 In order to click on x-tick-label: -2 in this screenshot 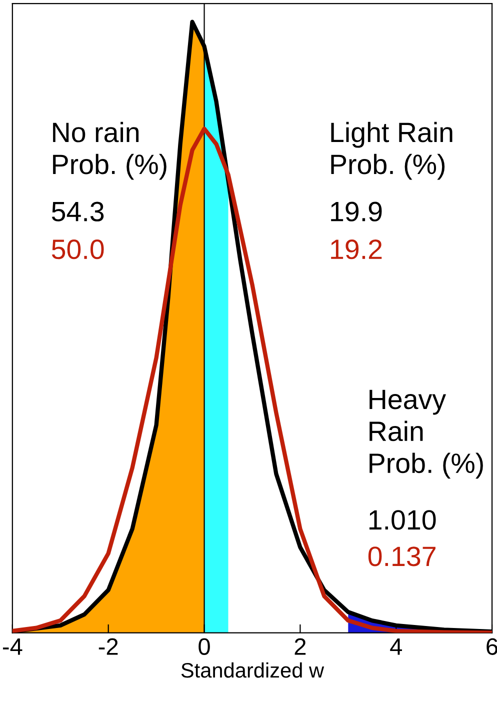, I will do `click(108, 646)`.